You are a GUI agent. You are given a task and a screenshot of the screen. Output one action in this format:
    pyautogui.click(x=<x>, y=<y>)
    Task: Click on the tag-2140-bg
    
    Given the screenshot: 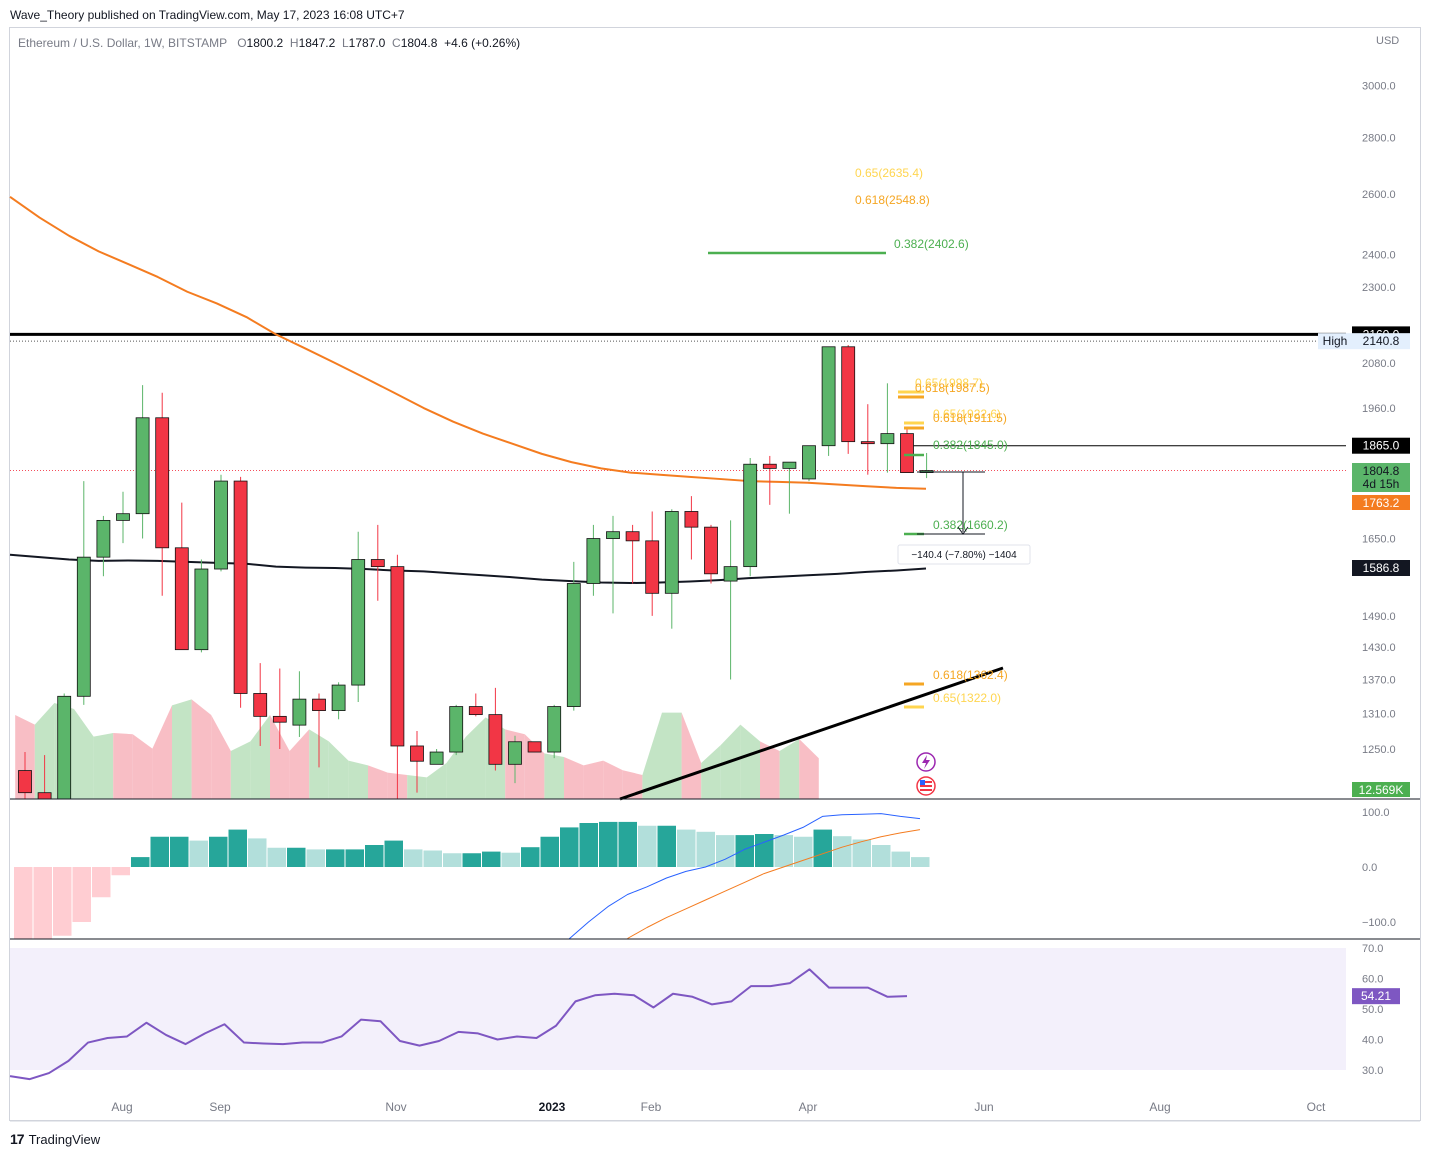 What is the action you would take?
    pyautogui.click(x=1381, y=341)
    